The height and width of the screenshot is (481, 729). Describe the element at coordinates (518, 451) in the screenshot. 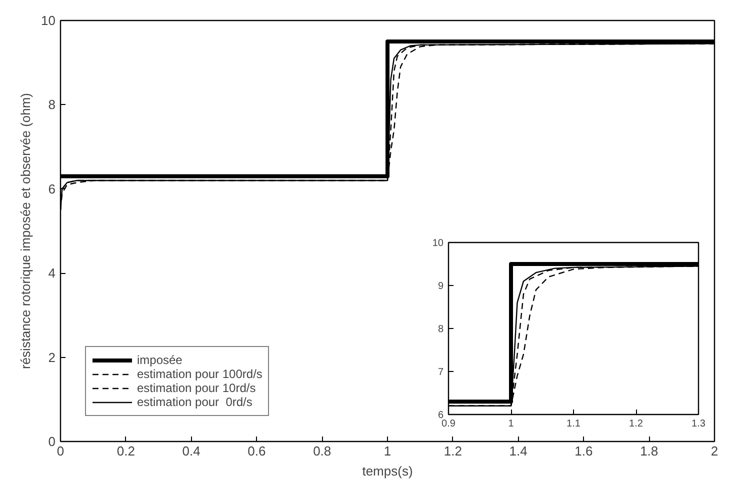

I see `x-tick-label: 1.4` at that location.